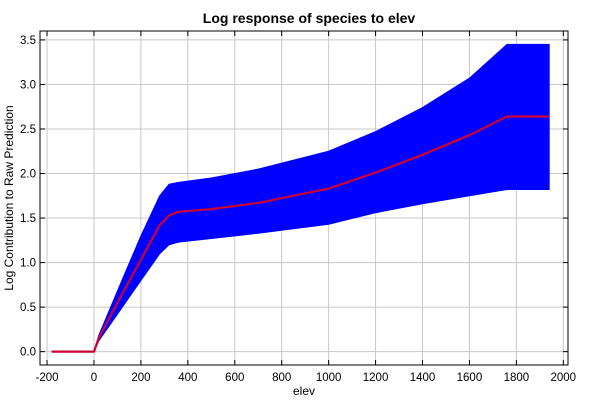  I want to click on x-tick-label: 1600, so click(470, 378).